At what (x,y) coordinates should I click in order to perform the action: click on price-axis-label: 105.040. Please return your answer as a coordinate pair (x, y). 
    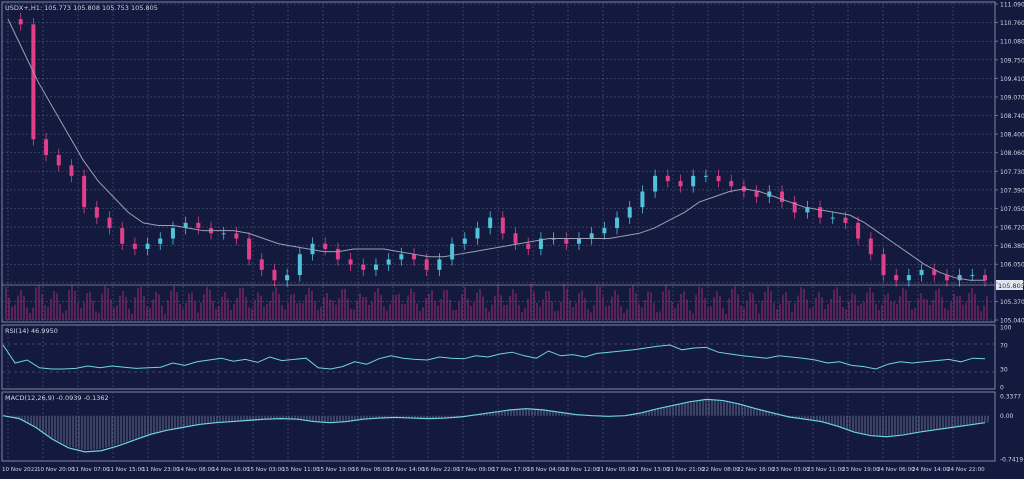
    Looking at the image, I should click on (1012, 321).